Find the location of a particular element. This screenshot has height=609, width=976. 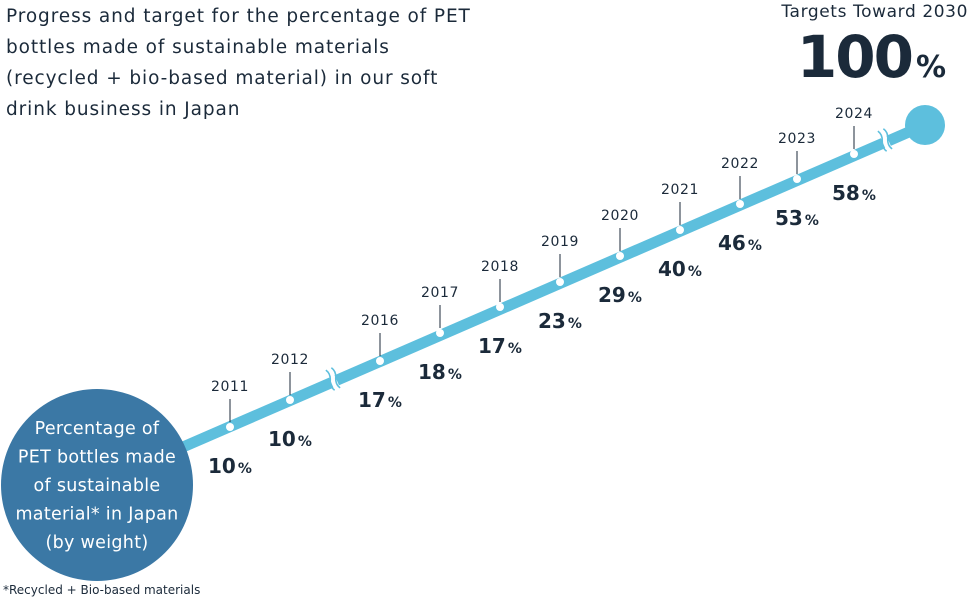

label-circle-line: material* in Japan is located at coordinates (96, 515).